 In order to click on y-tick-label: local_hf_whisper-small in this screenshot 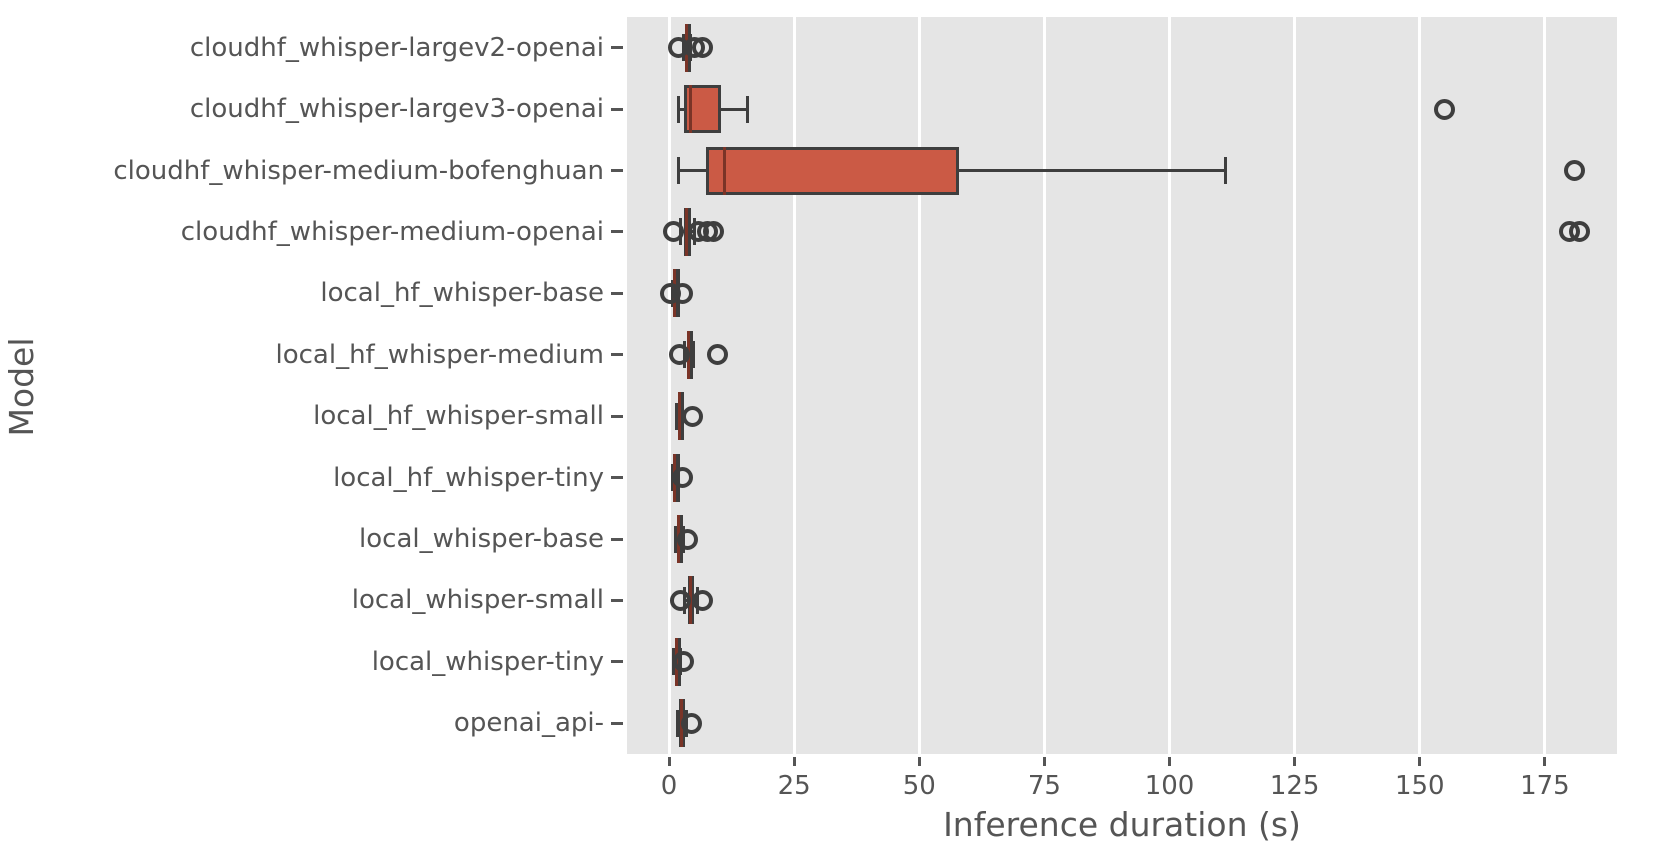, I will do `click(458, 416)`.